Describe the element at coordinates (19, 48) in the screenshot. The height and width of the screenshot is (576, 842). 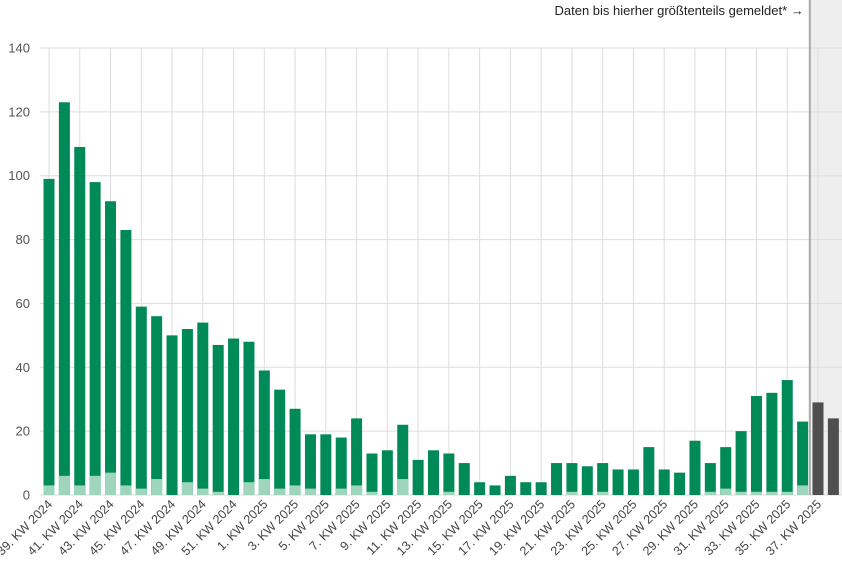
I see `y-tick-label: 140` at that location.